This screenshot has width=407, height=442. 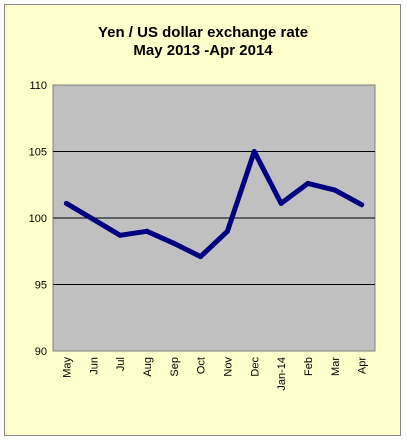 What do you see at coordinates (203, 50) in the screenshot?
I see `chart-subtitle: May 2013 -Apr 2014` at bounding box center [203, 50].